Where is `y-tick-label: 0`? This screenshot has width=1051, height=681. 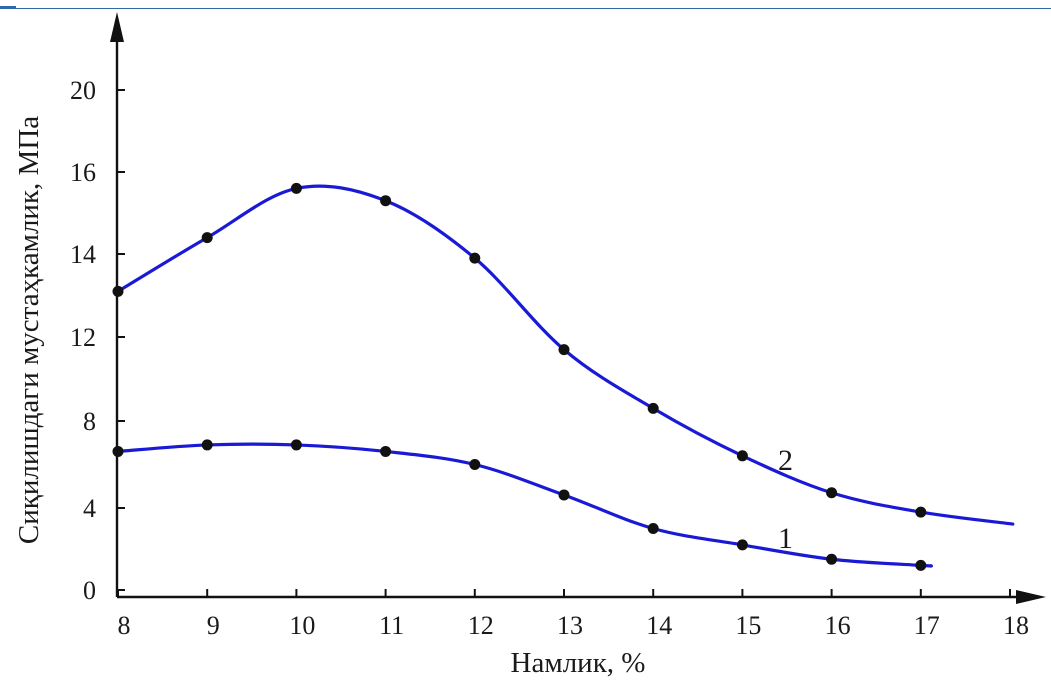
y-tick-label: 0 is located at coordinates (89, 590).